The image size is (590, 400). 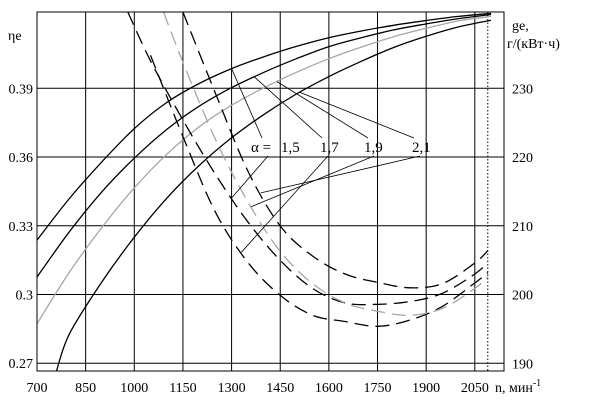 I want to click on y-right-tick-label: 220, so click(x=522, y=158).